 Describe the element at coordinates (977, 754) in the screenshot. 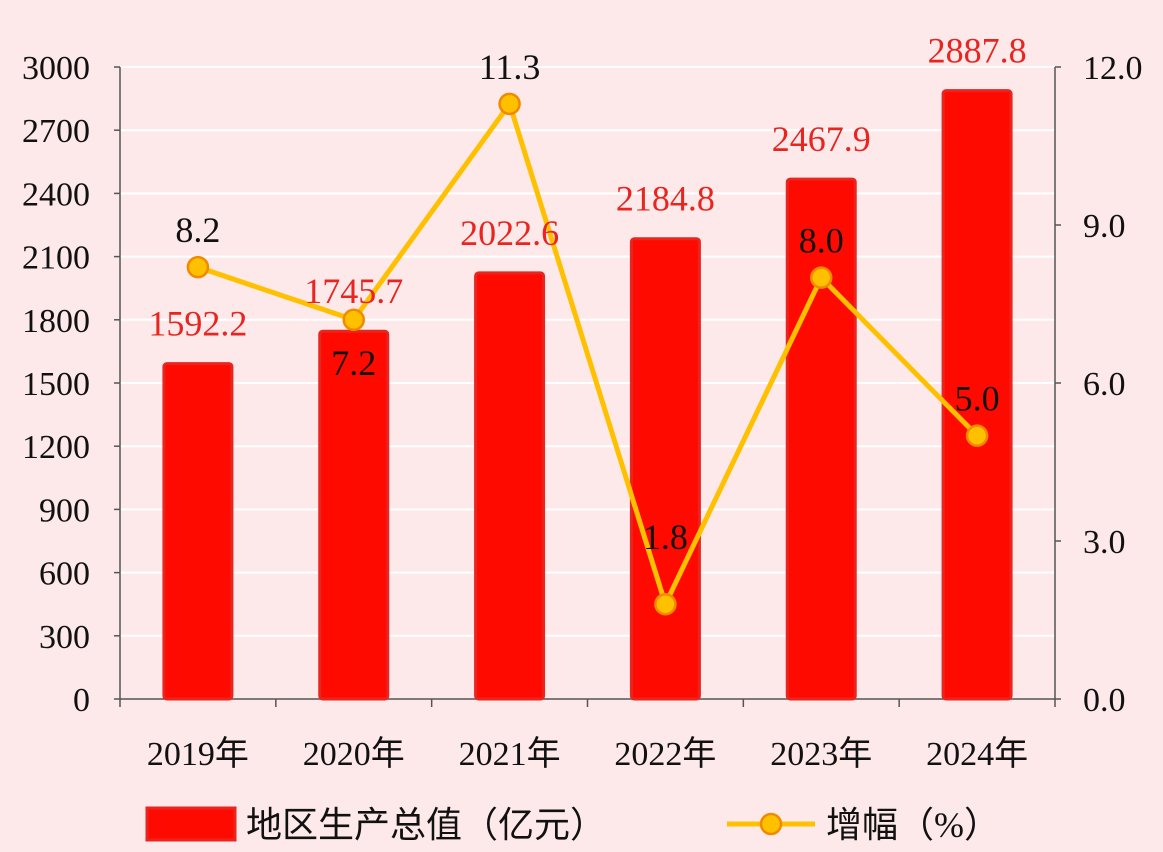

I see `x-axis-category-label: 2024年` at that location.